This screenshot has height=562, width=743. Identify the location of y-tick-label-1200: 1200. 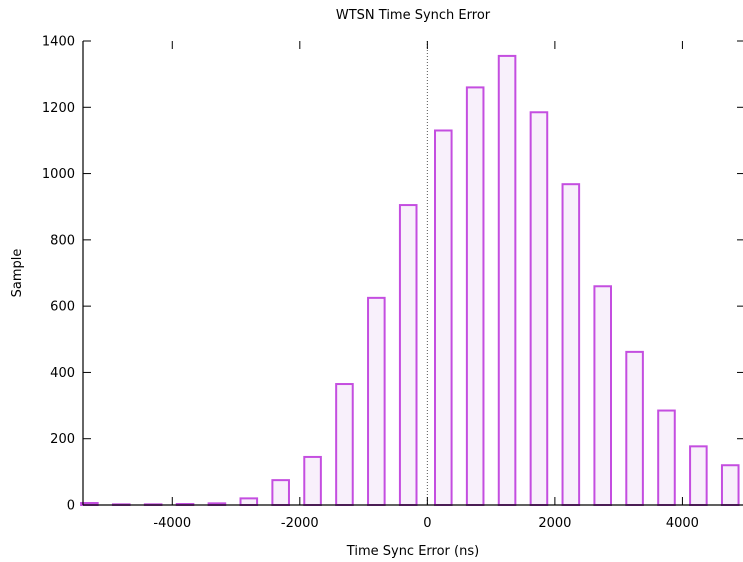
(58, 108).